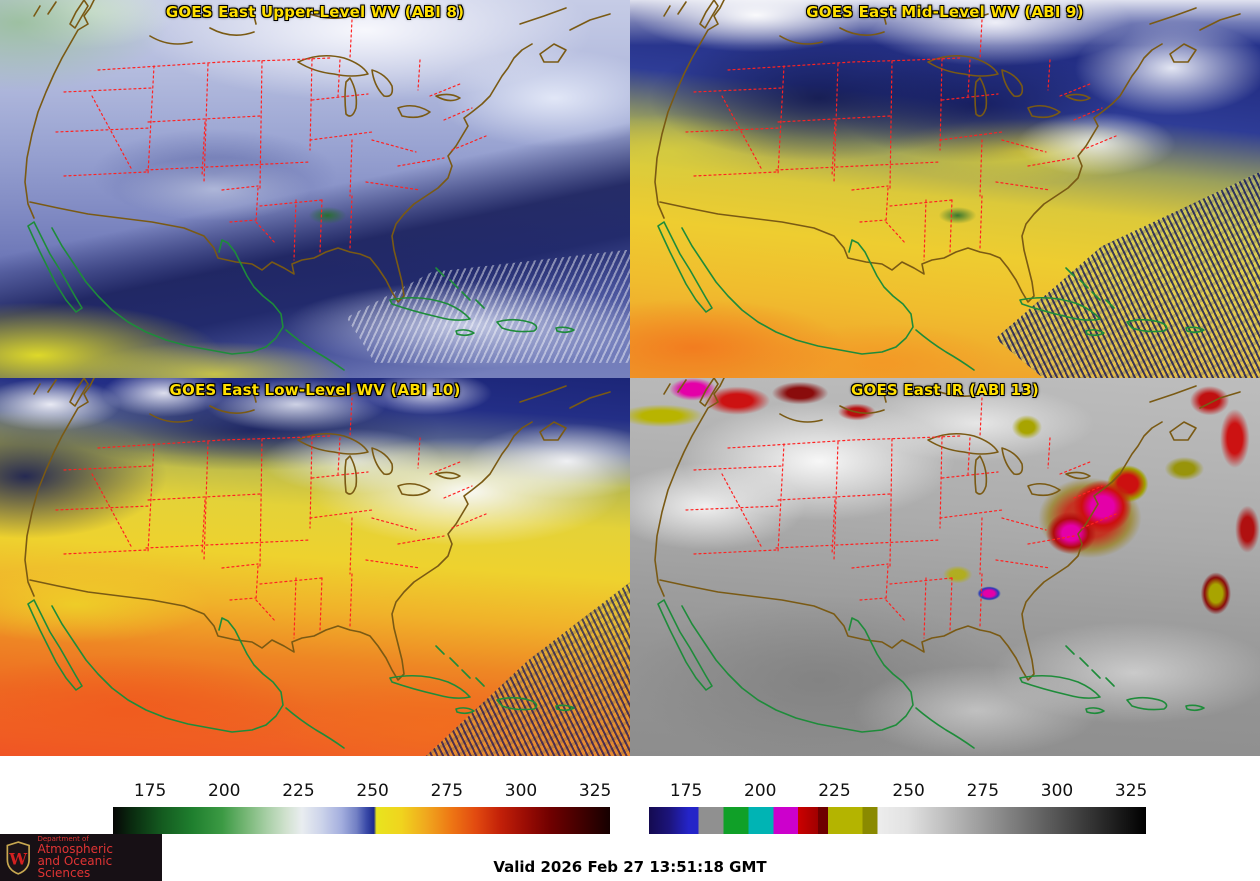  Describe the element at coordinates (944, 390) in the screenshot. I see `panel-title: GOES East IR (ABI 13)` at that location.